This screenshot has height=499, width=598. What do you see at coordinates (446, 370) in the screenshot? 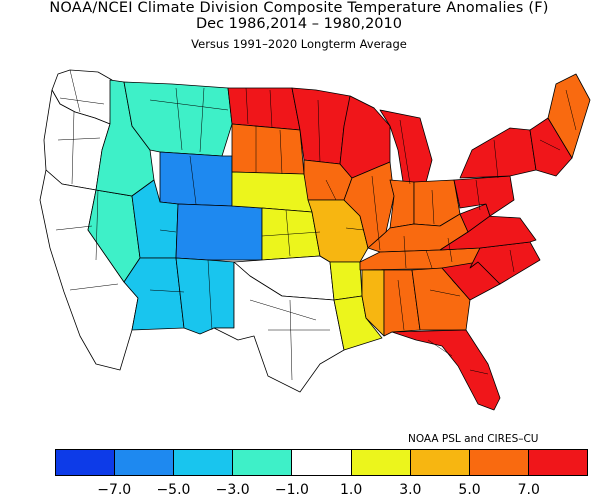
I see `region-florida` at bounding box center [446, 370].